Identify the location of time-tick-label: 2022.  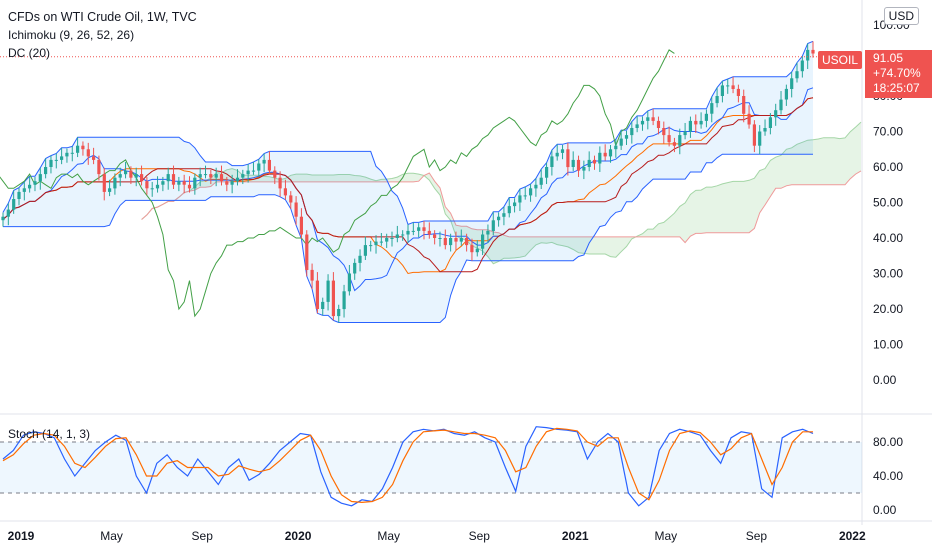
(852, 536).